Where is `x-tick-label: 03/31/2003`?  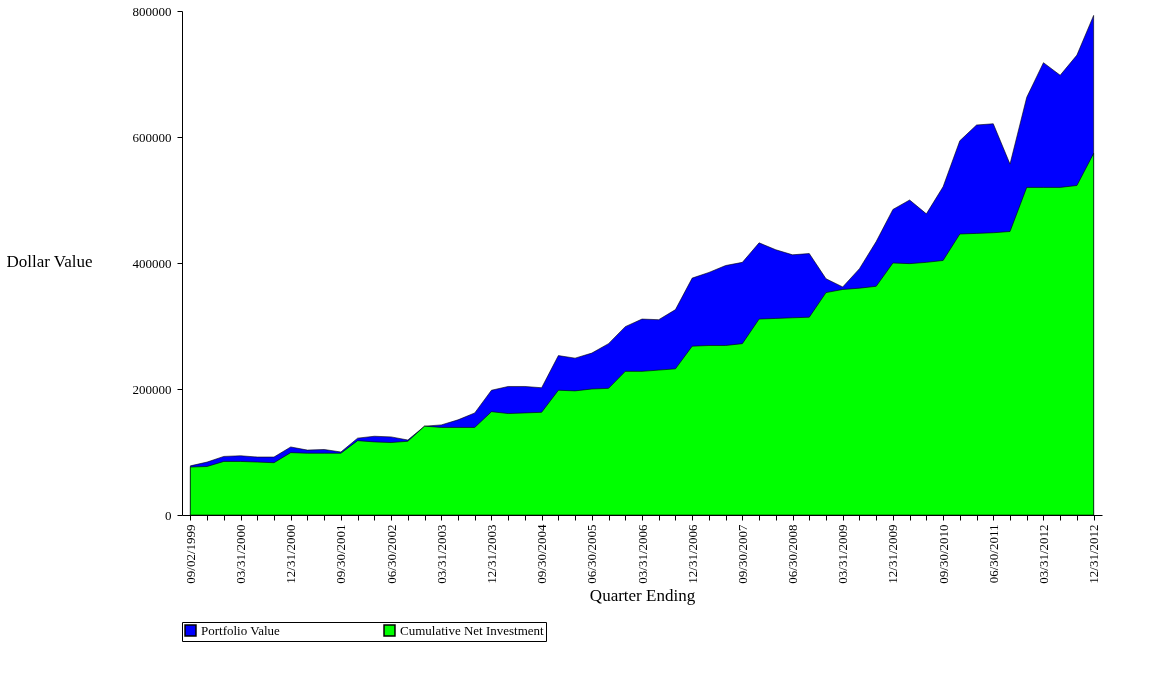
x-tick-label: 03/31/2003 is located at coordinates (441, 554).